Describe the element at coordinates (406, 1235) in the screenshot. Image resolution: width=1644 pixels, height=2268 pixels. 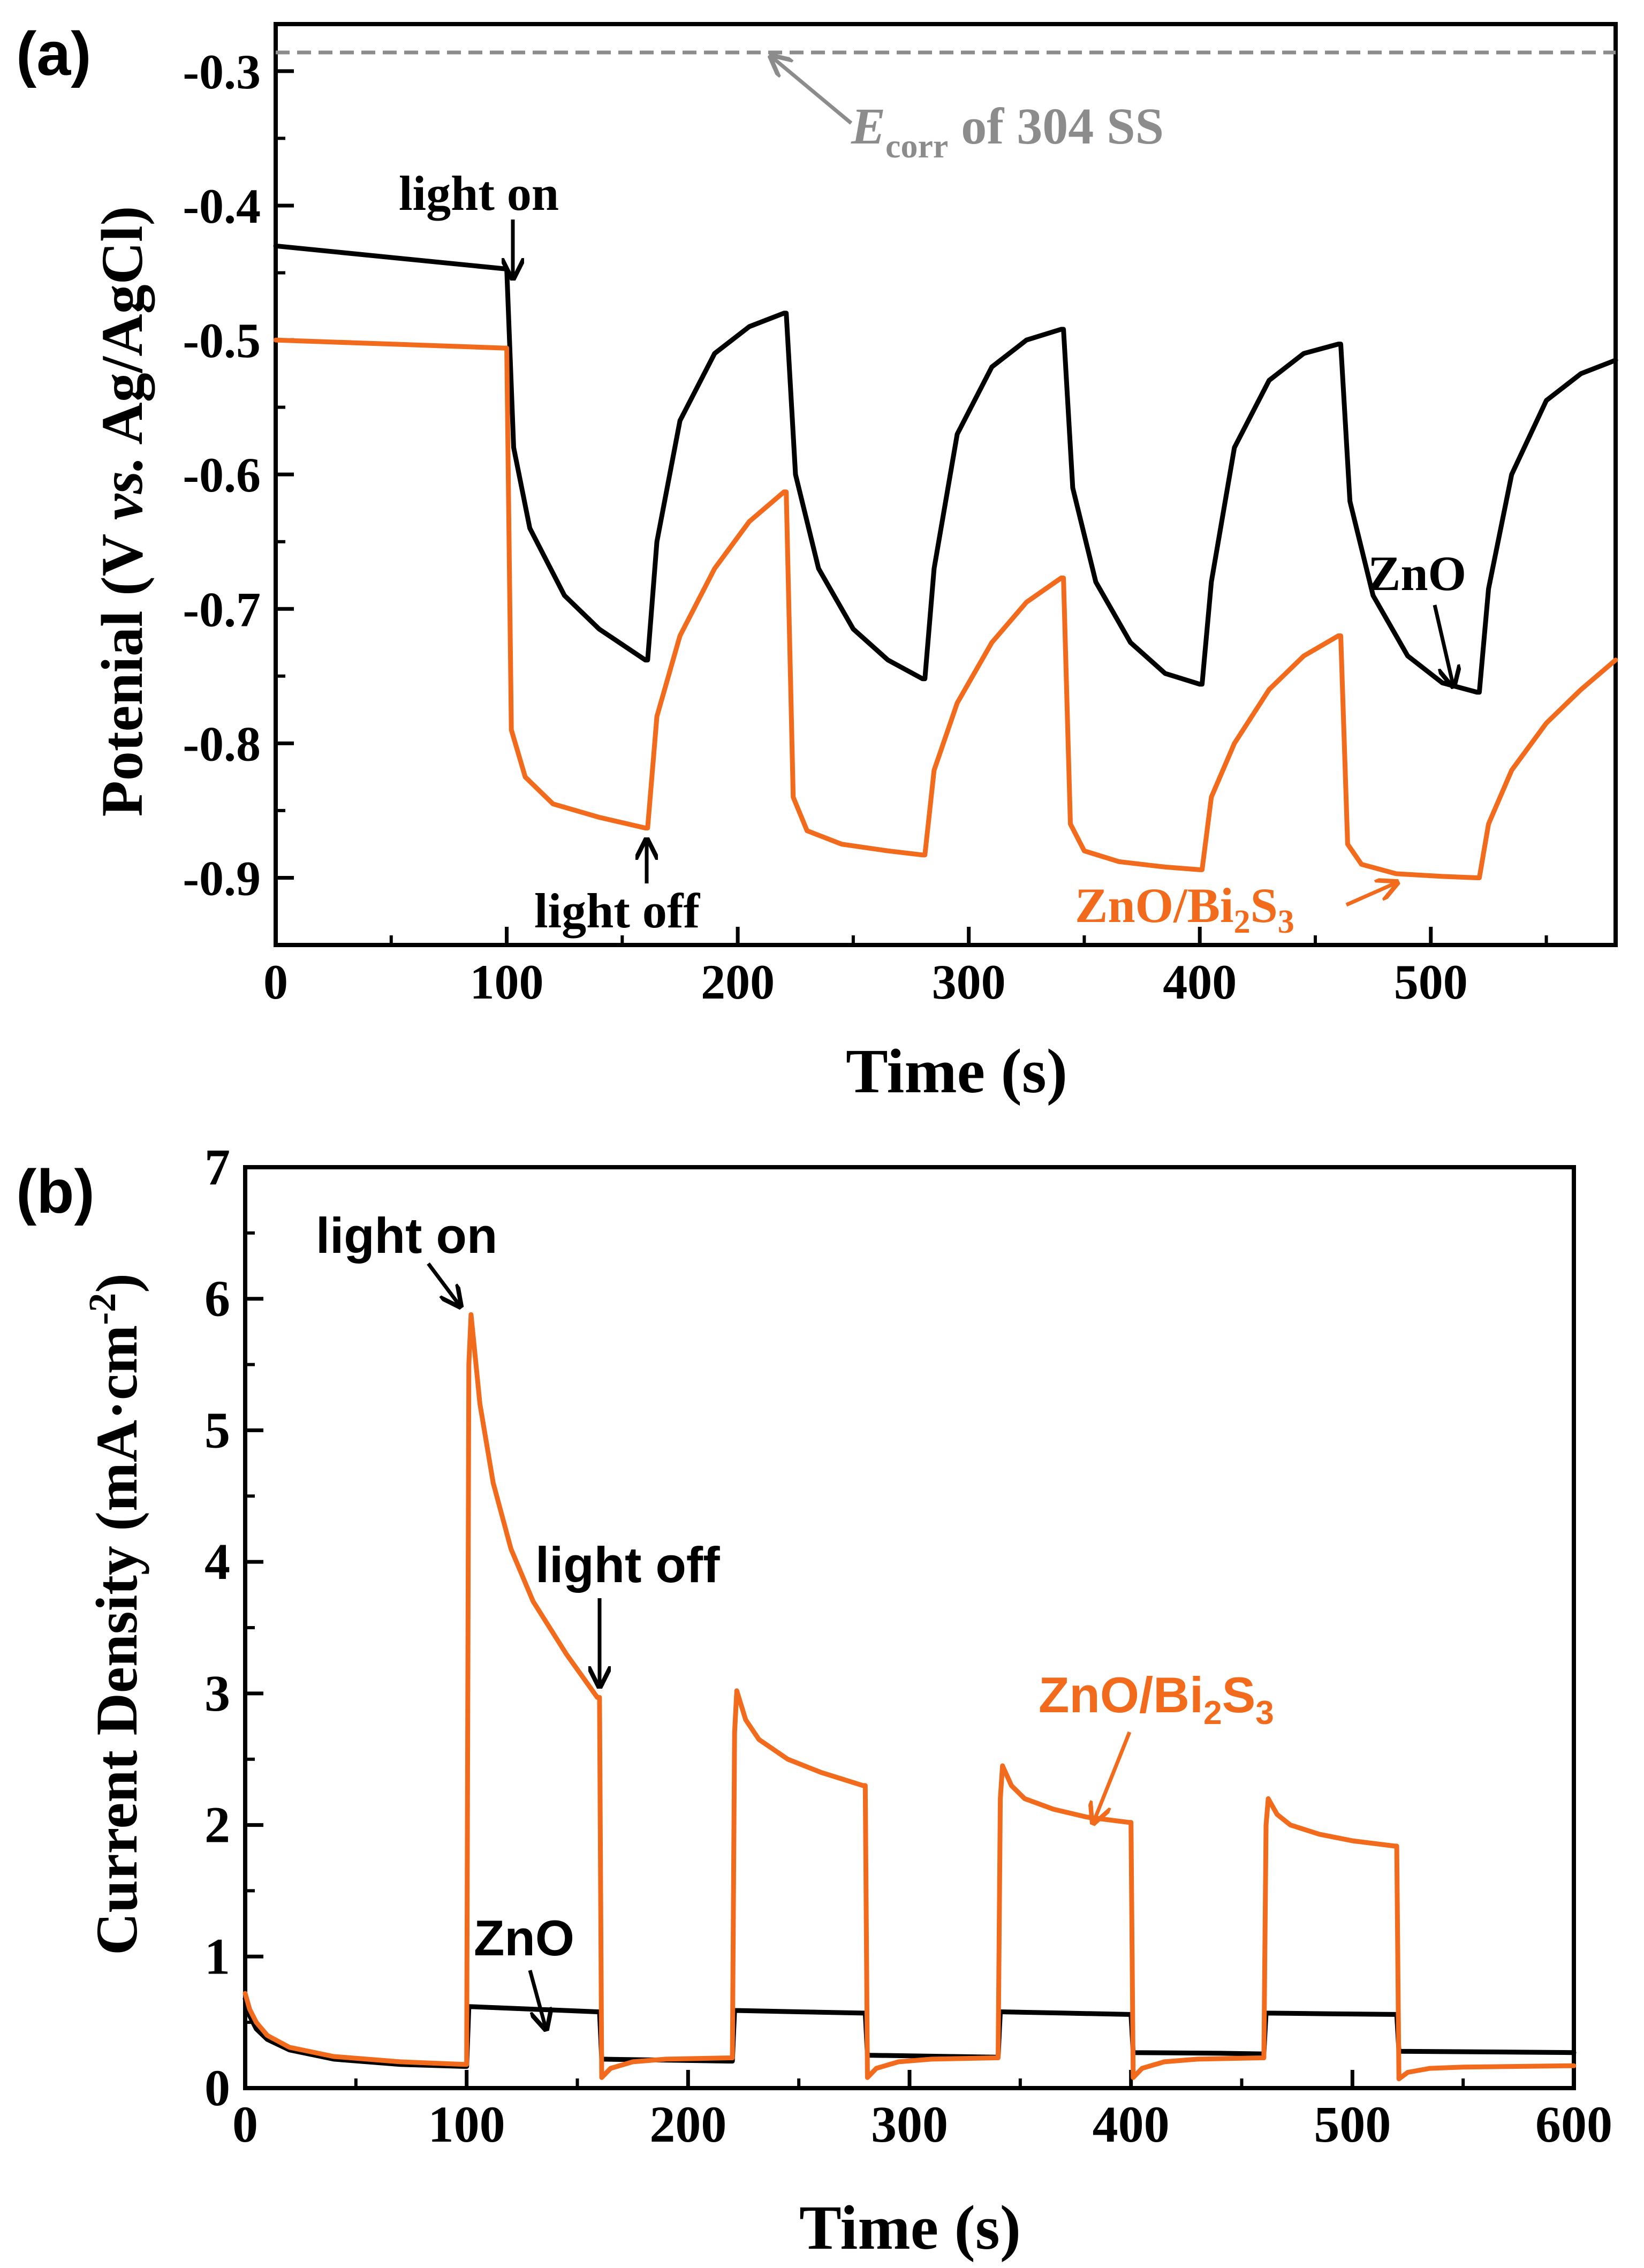
I see `annotation-light-on-b: light on` at that location.